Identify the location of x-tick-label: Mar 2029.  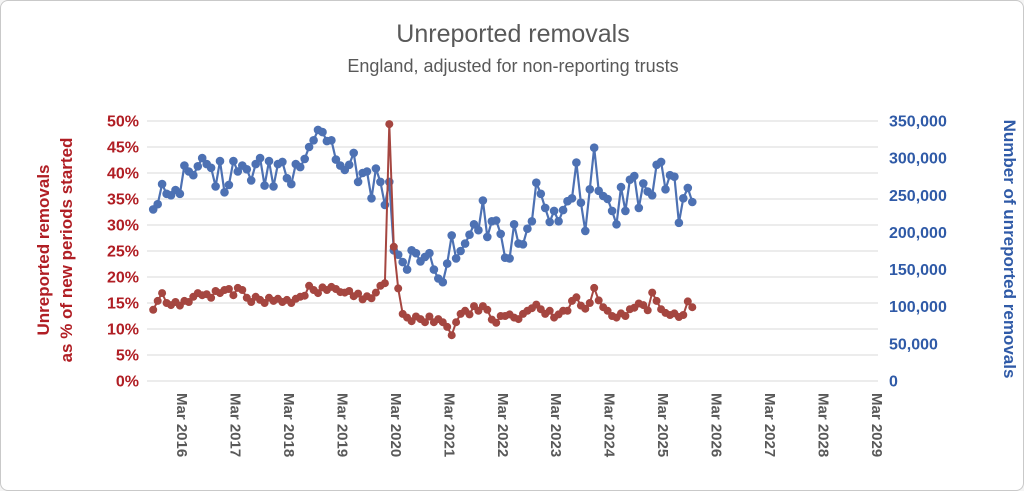
(876, 425).